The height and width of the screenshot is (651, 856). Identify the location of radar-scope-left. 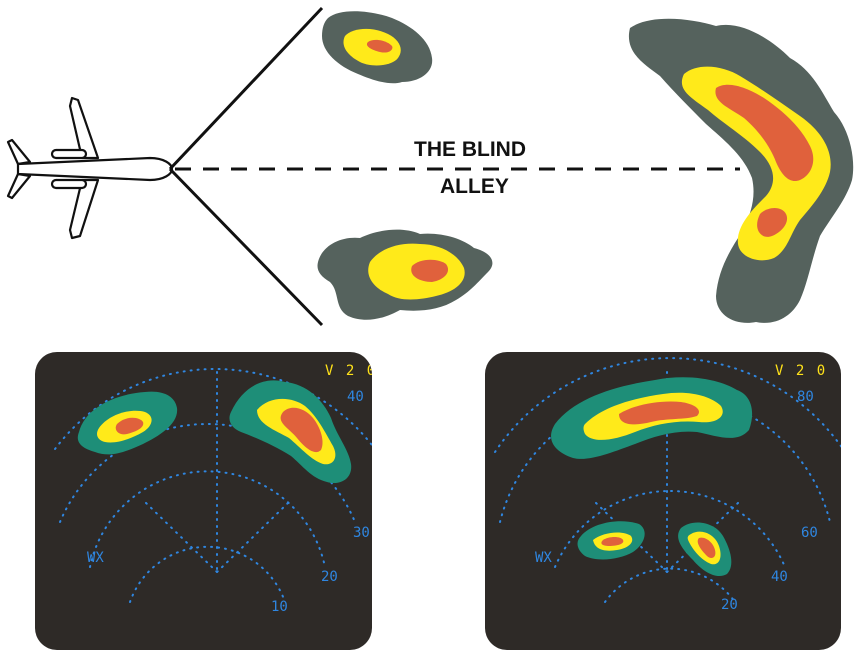
(213, 485).